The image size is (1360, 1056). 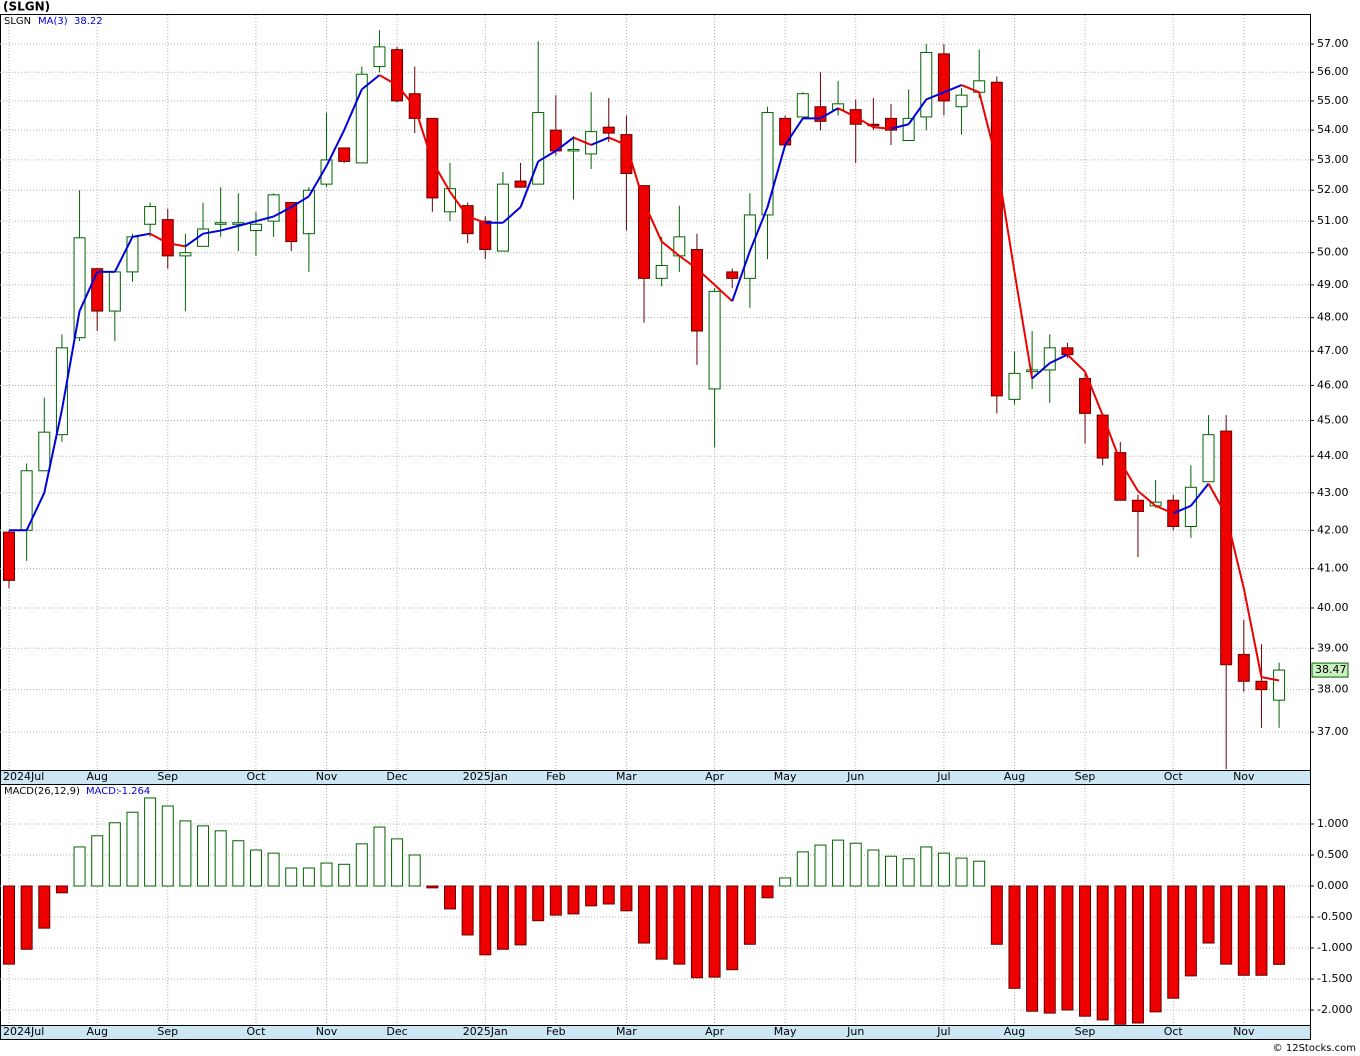 I want to click on y-tick-label: 57.00, so click(x=1333, y=43).